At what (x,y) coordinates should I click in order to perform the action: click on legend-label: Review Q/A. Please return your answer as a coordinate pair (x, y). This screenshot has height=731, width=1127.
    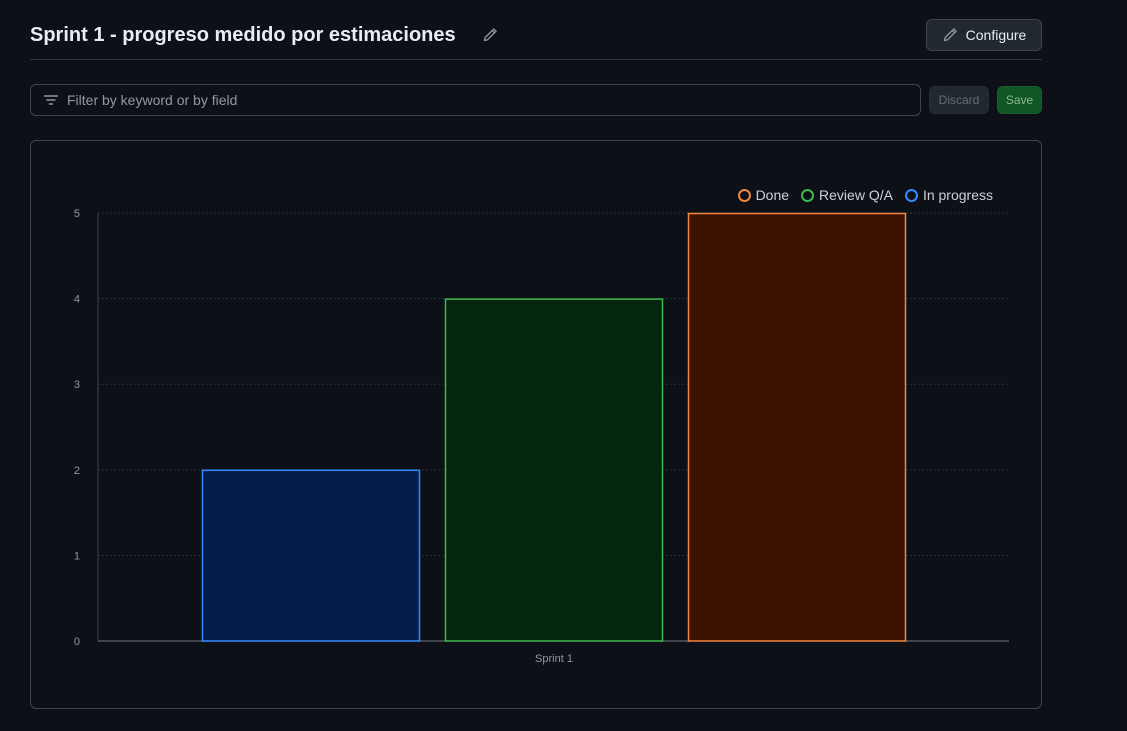
    Looking at the image, I should click on (856, 195).